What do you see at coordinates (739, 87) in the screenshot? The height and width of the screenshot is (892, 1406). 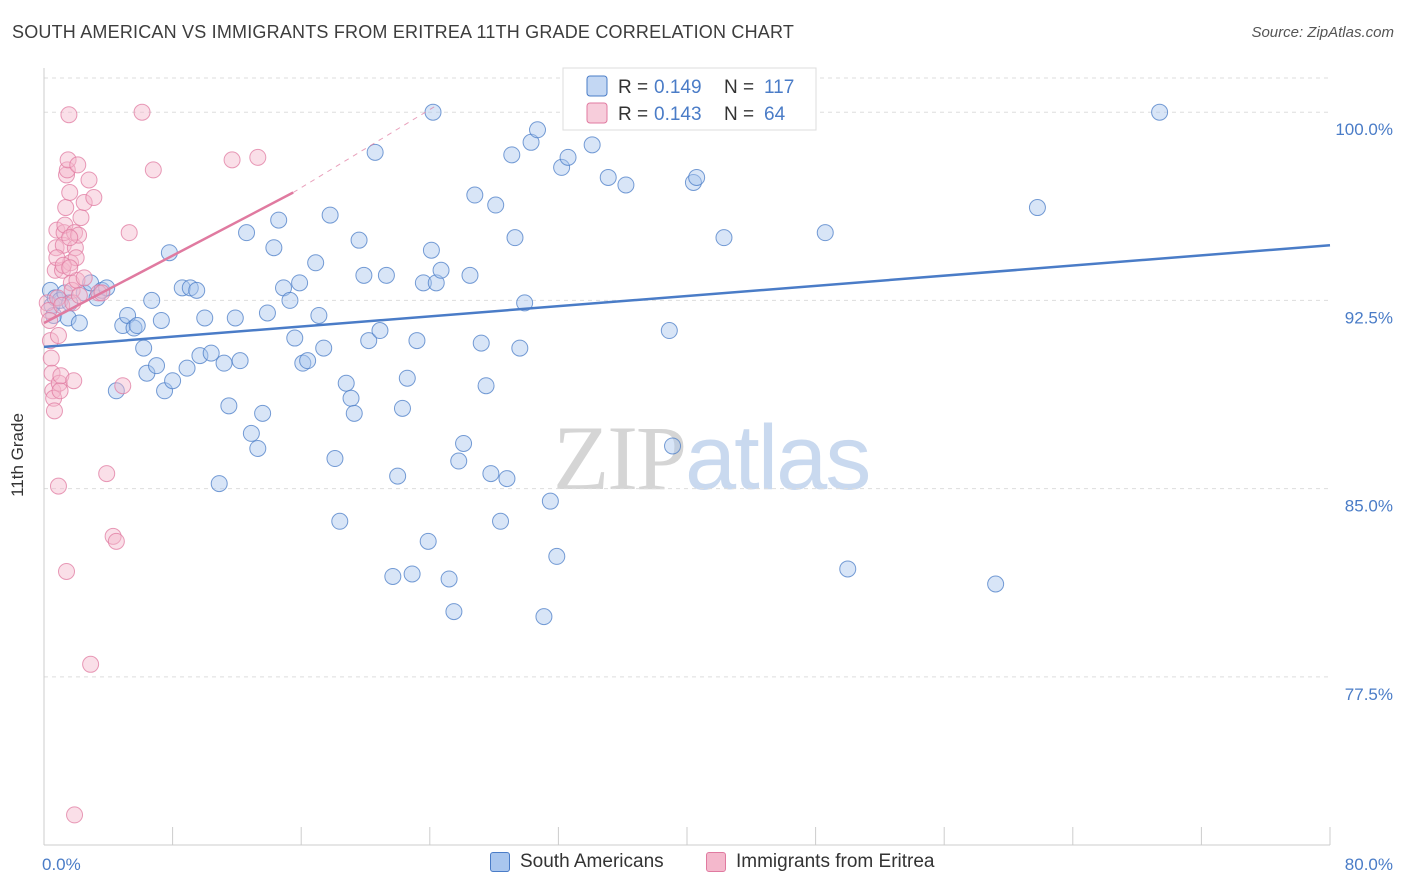 I see `legend-n-label-1: N =` at bounding box center [739, 87].